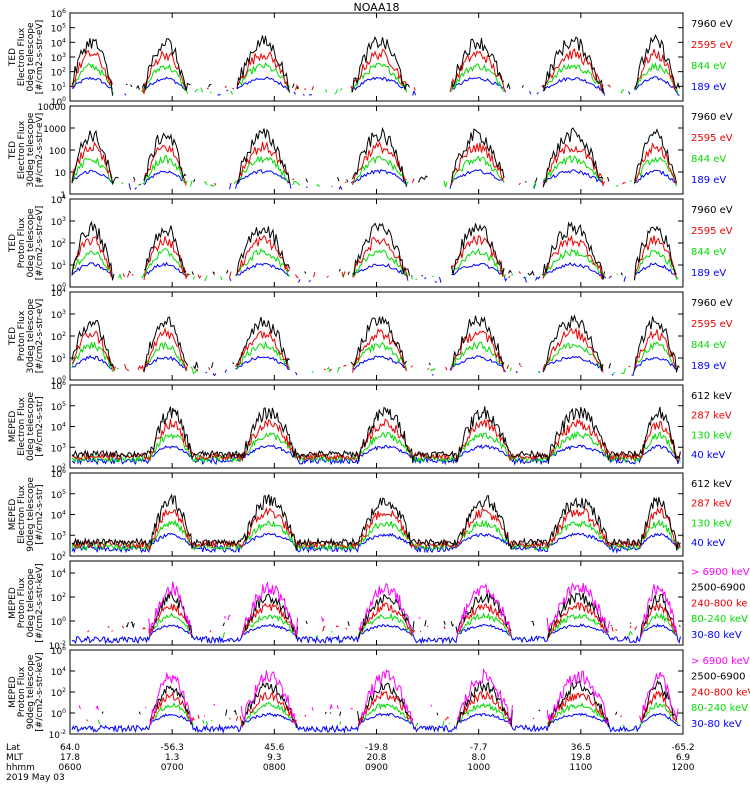 This screenshot has height=800, width=750. I want to click on legend-entry: 240-800 keV, so click(720, 692).